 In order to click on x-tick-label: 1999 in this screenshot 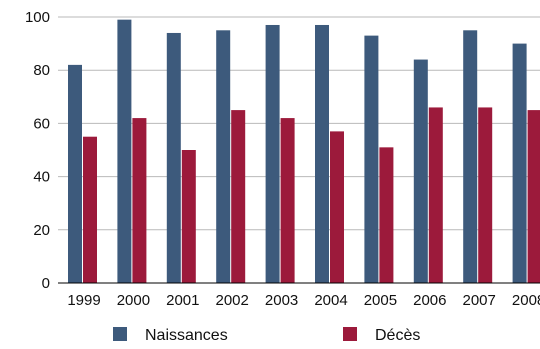, I will do `click(83, 300)`.